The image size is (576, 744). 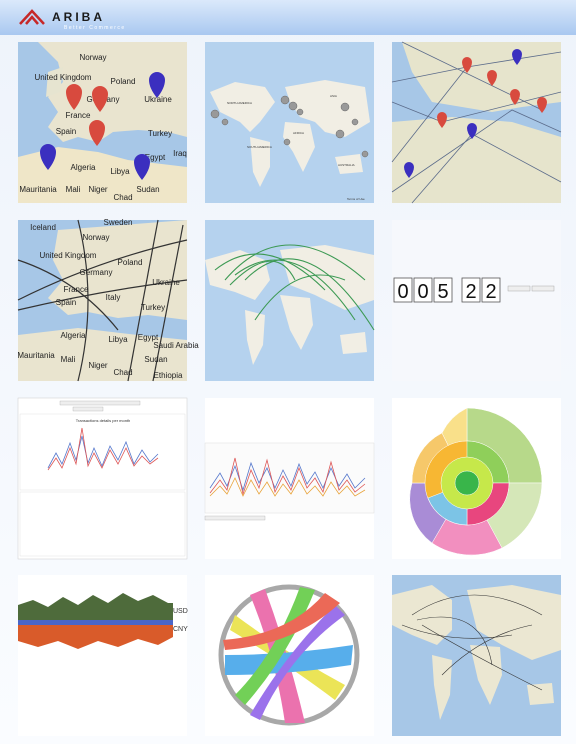 What do you see at coordinates (78, 17) in the screenshot?
I see `logo-text: ARIBA` at bounding box center [78, 17].